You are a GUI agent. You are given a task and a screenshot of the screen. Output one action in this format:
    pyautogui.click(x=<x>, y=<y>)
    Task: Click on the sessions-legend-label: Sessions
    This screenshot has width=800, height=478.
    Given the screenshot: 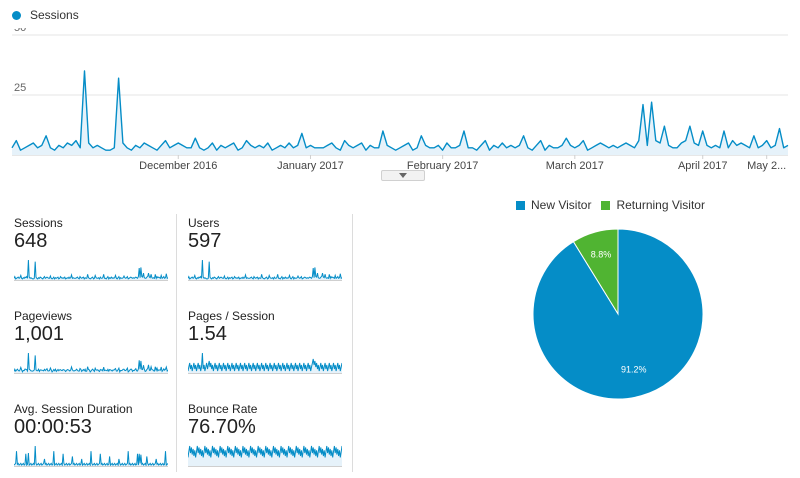 What is the action you would take?
    pyautogui.click(x=54, y=15)
    